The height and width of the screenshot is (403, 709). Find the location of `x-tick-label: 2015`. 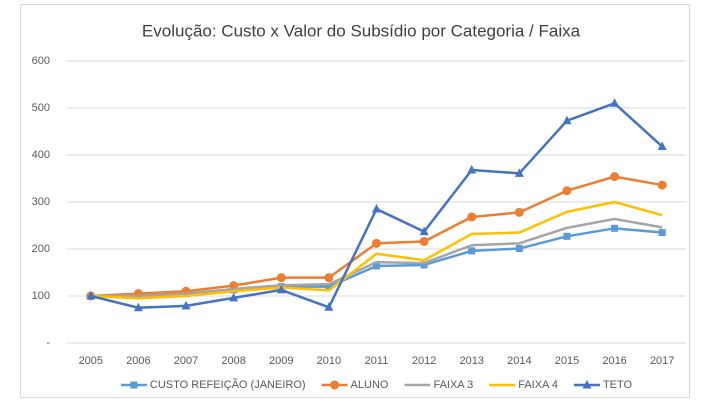

x-tick-label: 2015 is located at coordinates (567, 361).